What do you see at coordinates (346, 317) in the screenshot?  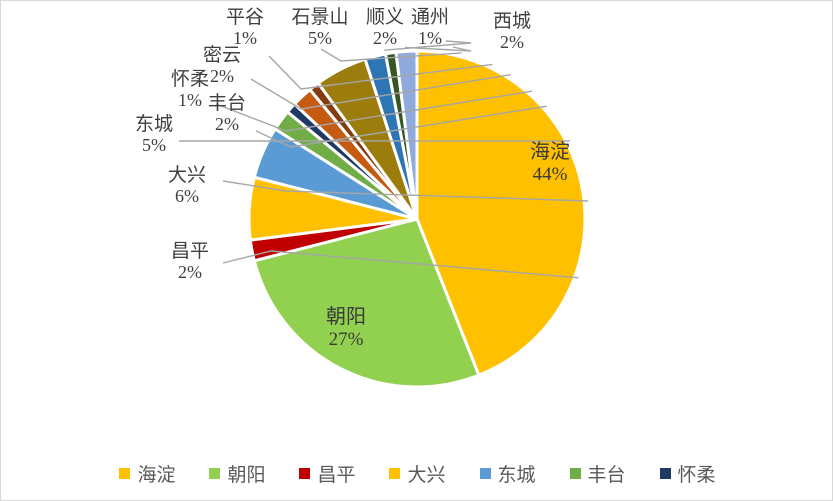 I see `data-label-name: 朝阳` at bounding box center [346, 317].